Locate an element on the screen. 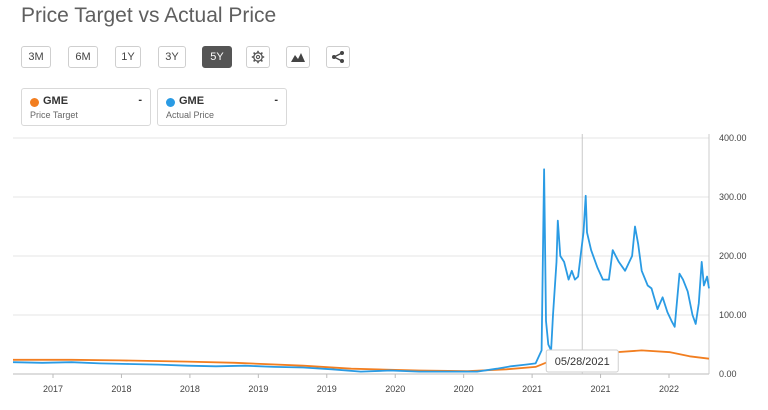 This screenshot has height=410, width=768. legend-label: Actual Price is located at coordinates (190, 115).